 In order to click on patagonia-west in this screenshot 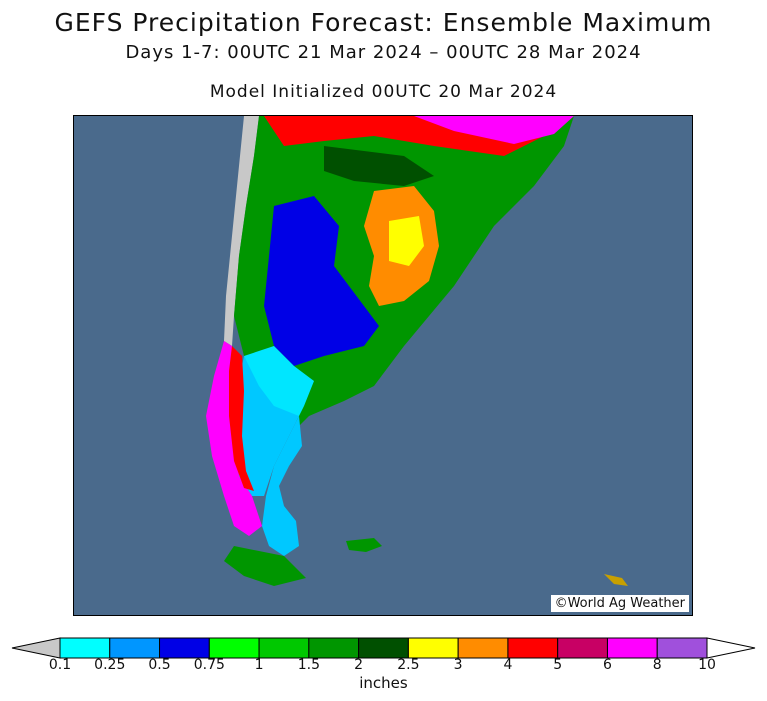, I will do `click(266, 426)`.